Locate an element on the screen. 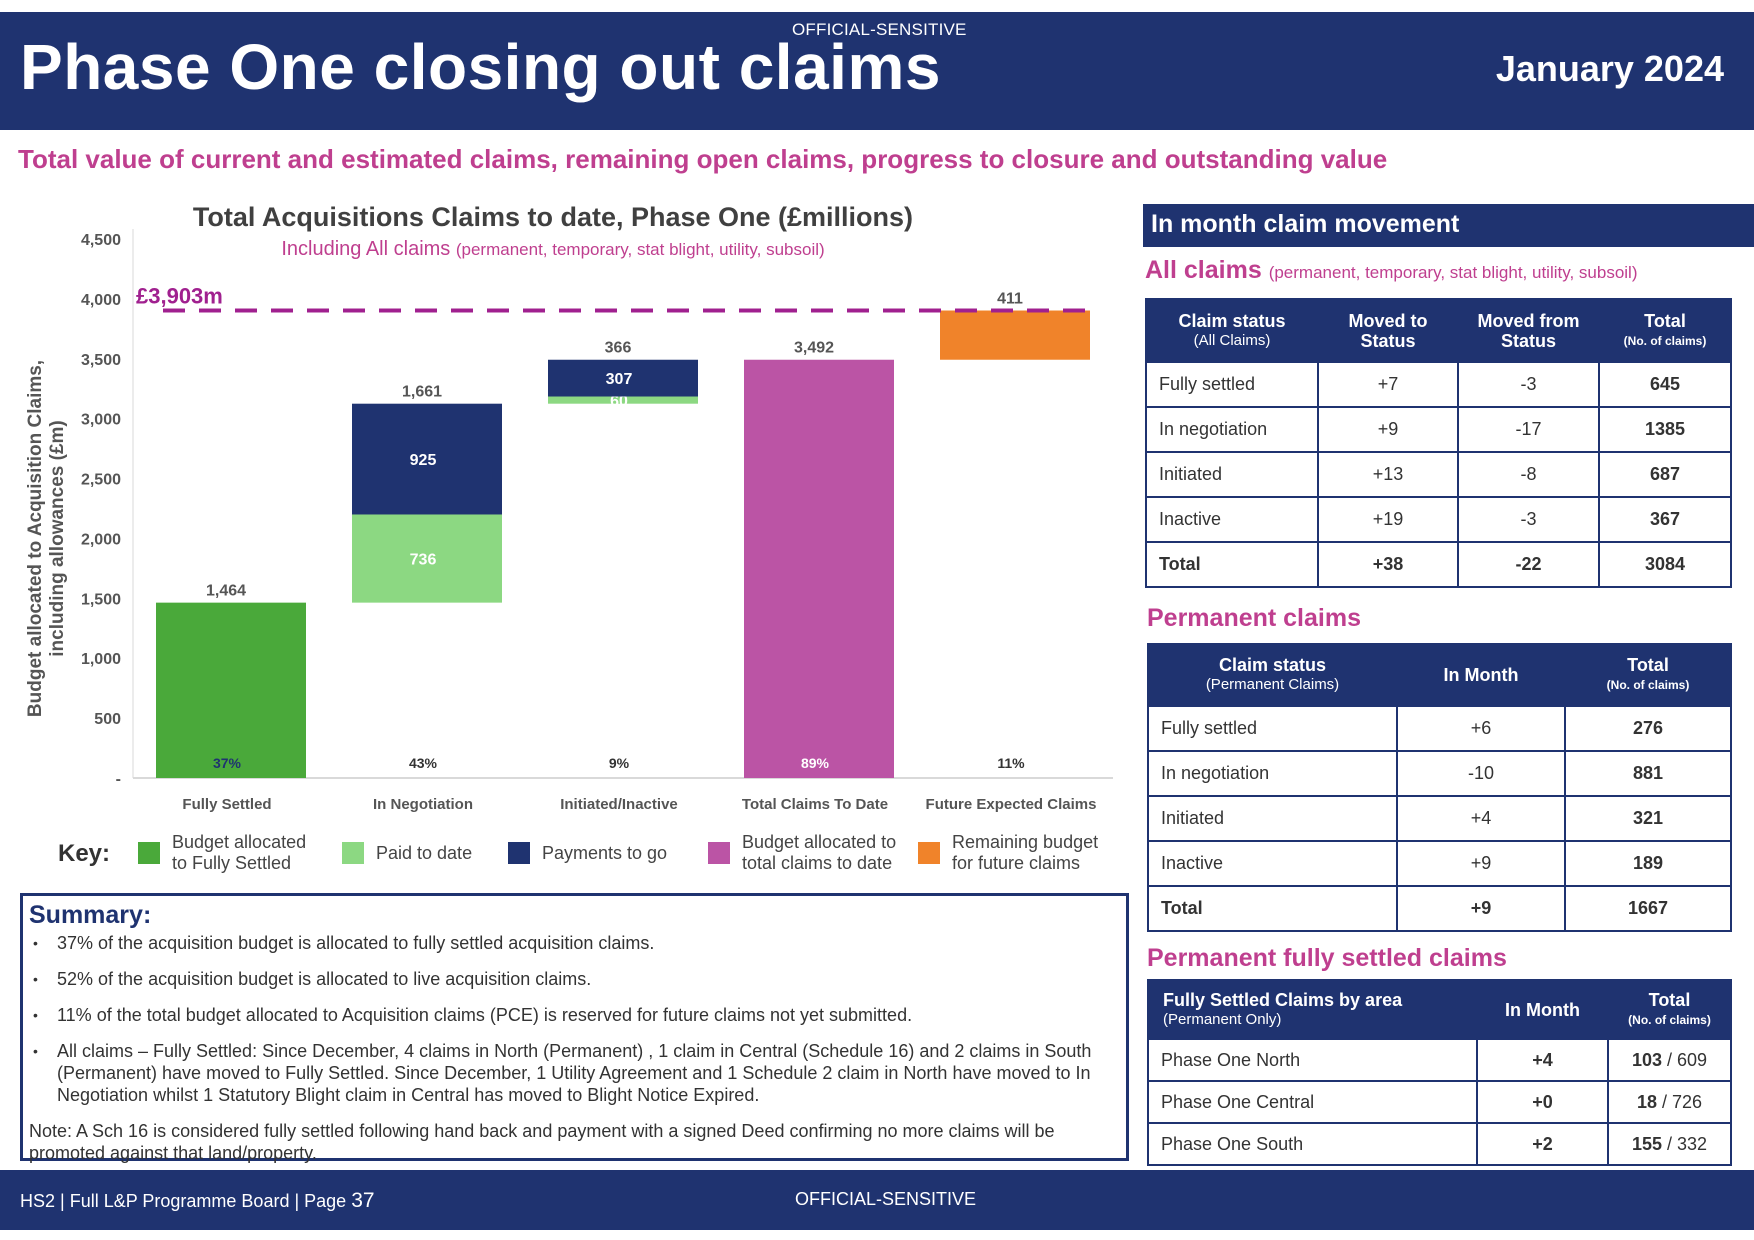 The width and height of the screenshot is (1754, 1240). cell-status: Total is located at coordinates (1232, 564).